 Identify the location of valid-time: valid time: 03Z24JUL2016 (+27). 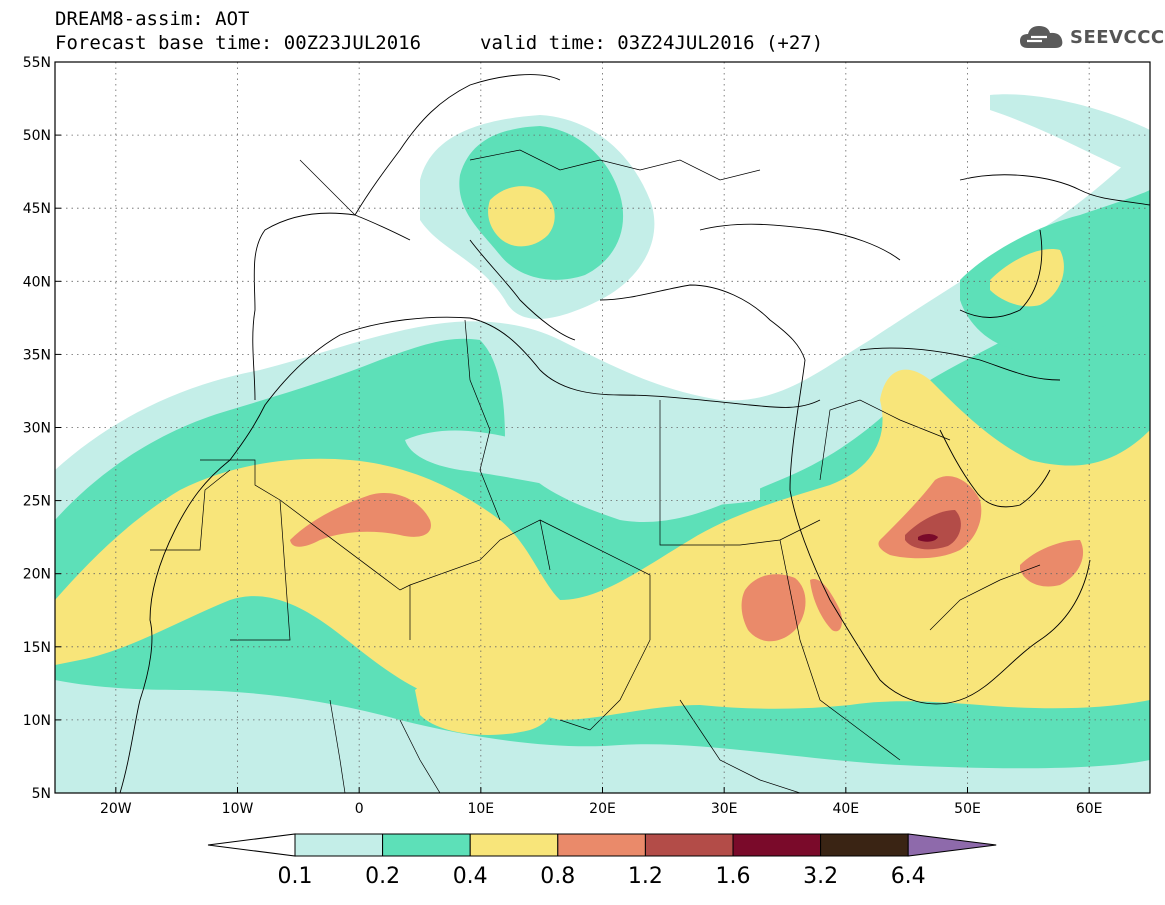
(652, 43).